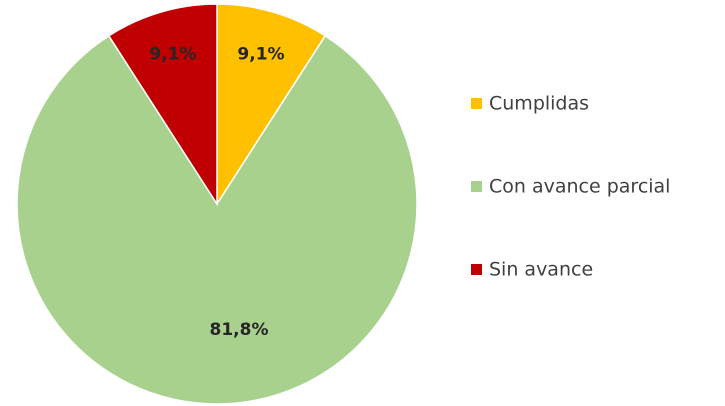  I want to click on pie-slice-cumplidas, so click(271, 105).